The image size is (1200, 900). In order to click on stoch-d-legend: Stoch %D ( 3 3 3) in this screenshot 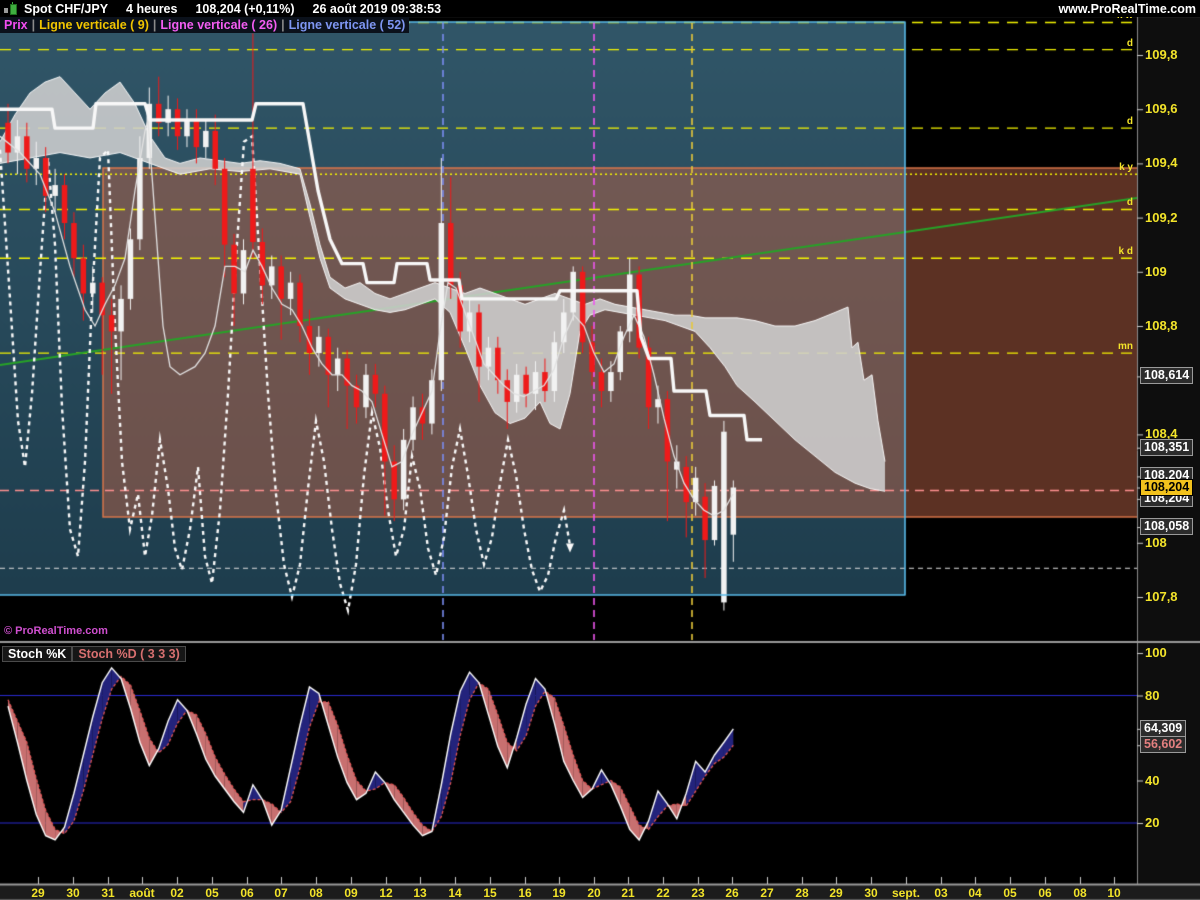, I will do `click(129, 654)`.